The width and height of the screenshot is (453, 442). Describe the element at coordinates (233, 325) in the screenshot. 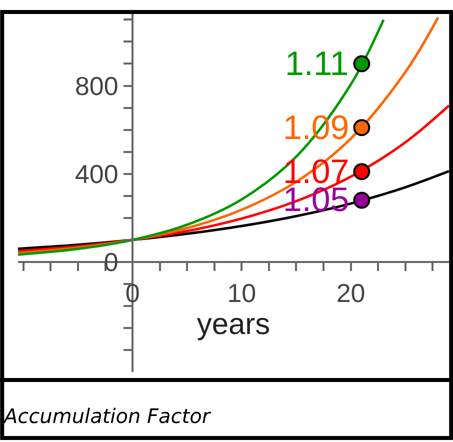

I see `x-axis-title: years` at that location.